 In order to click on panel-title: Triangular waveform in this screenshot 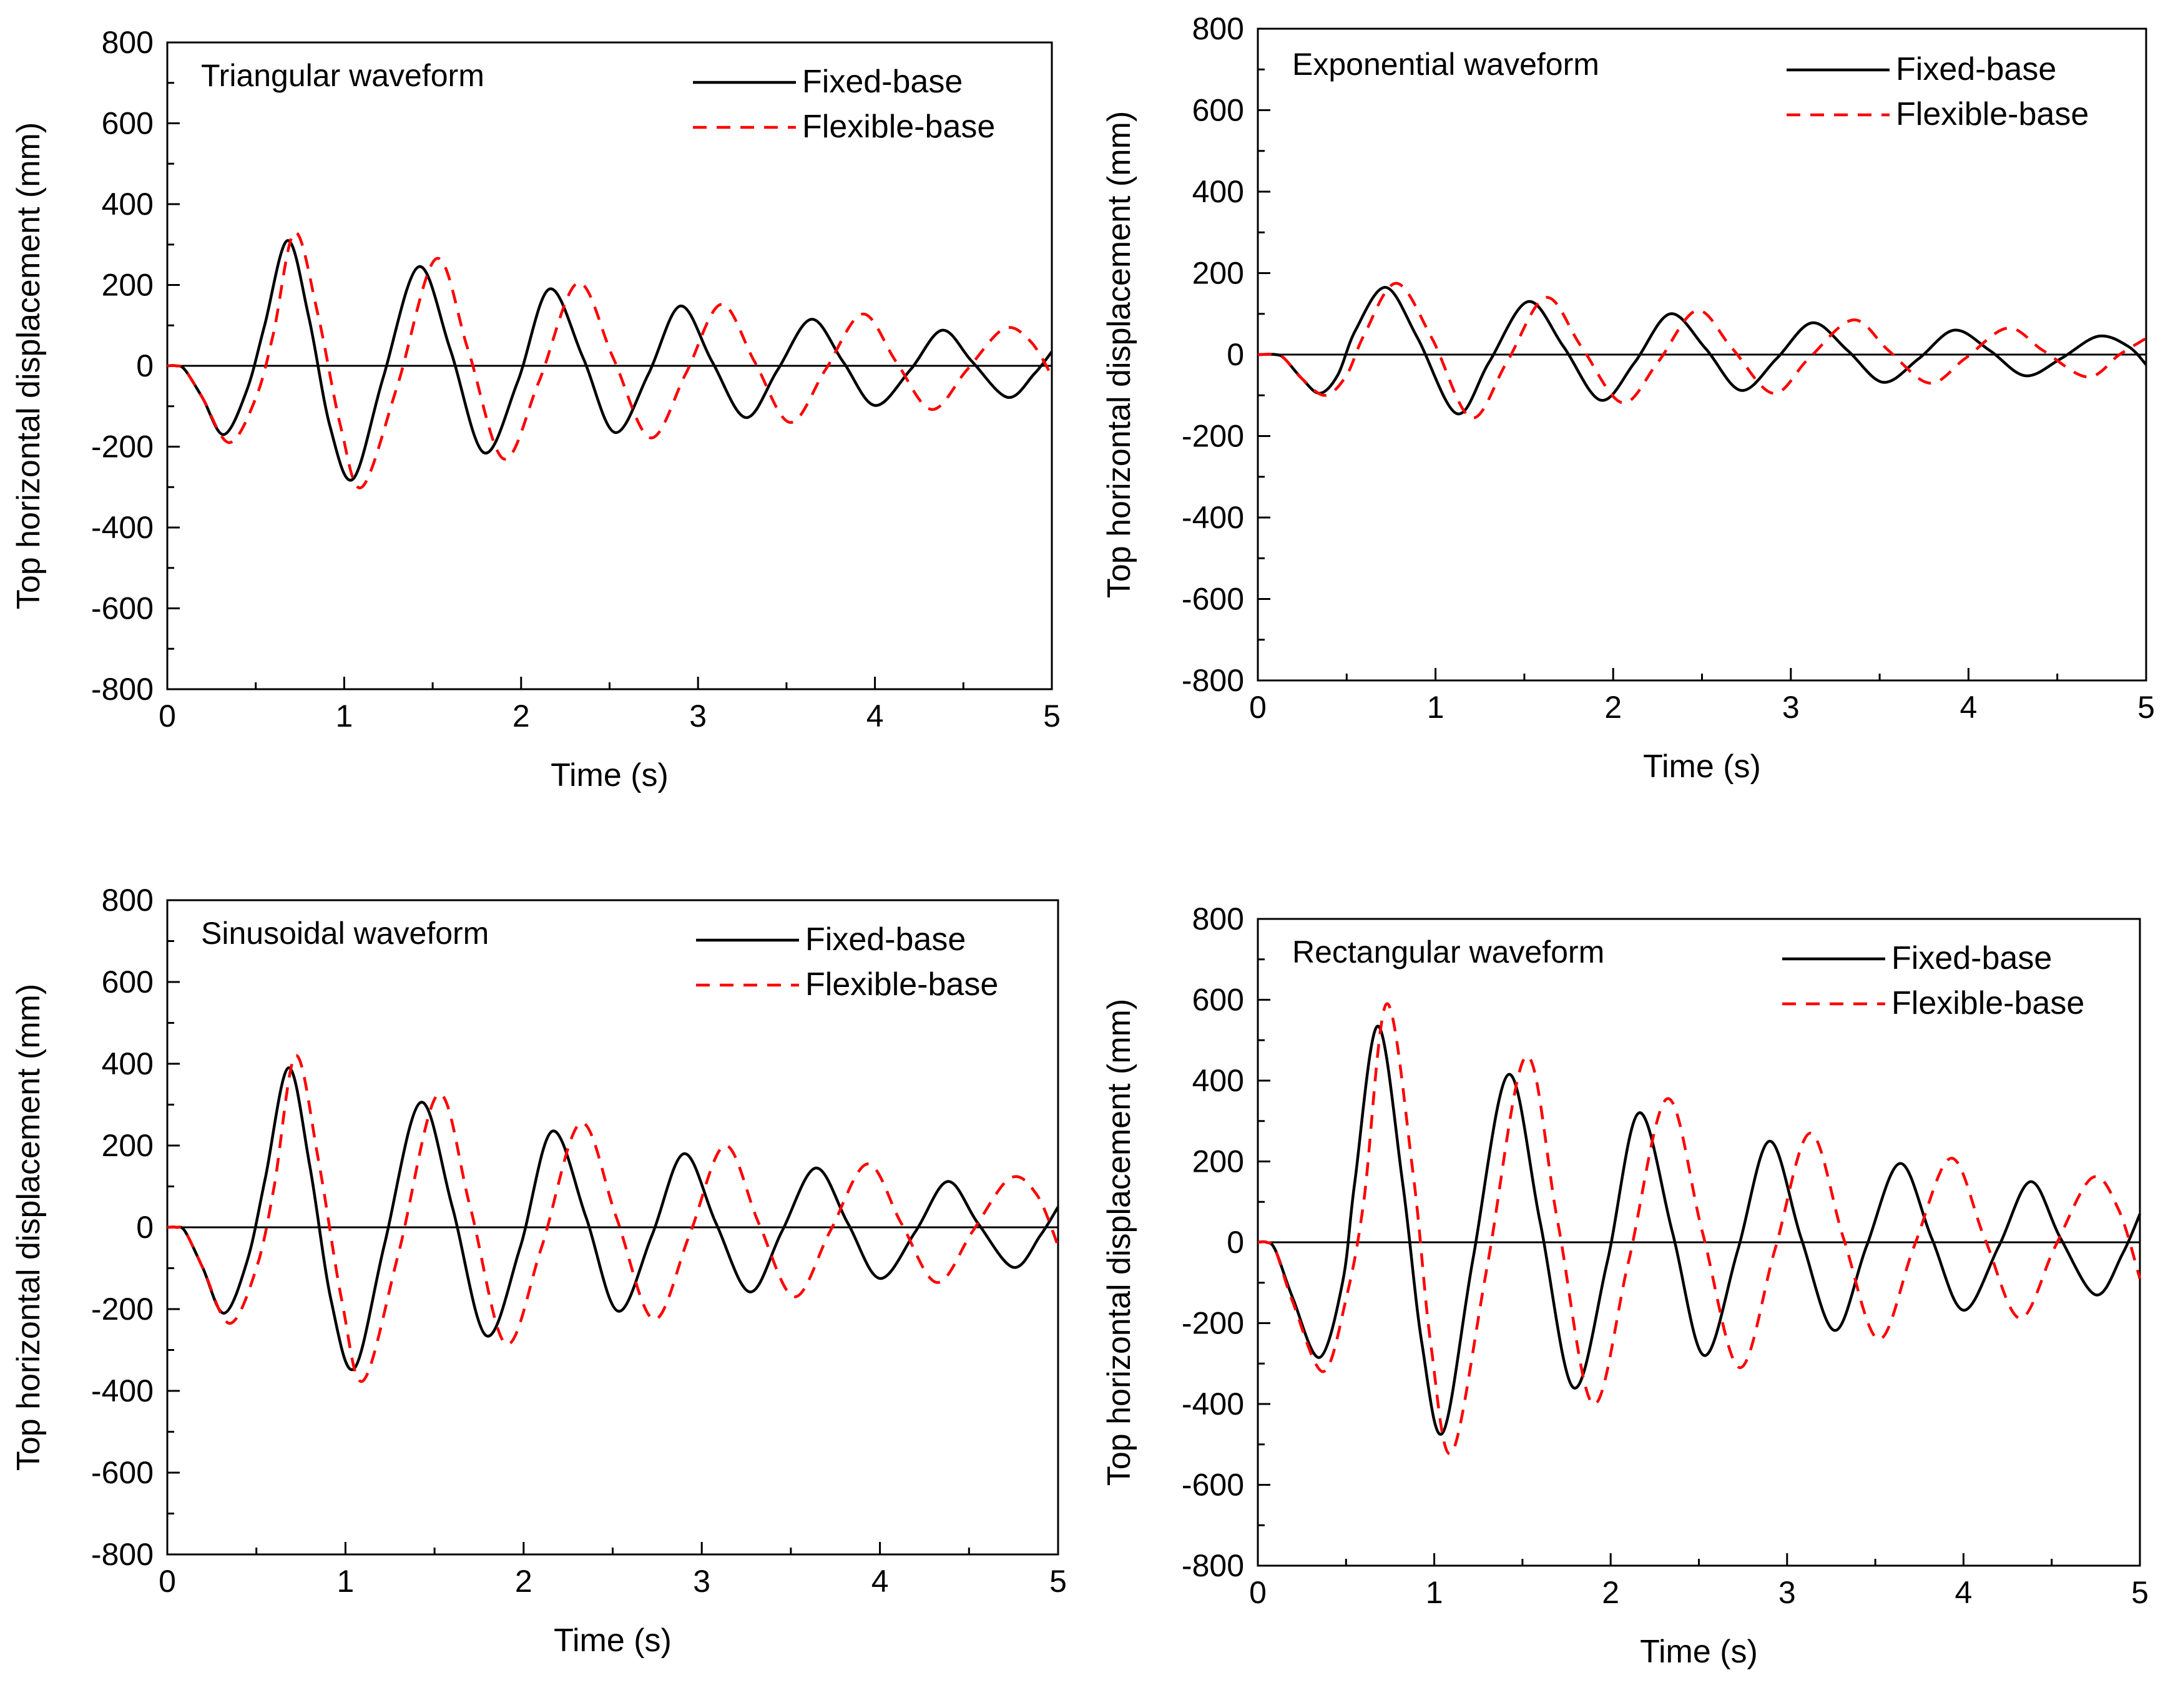, I will do `click(342, 75)`.